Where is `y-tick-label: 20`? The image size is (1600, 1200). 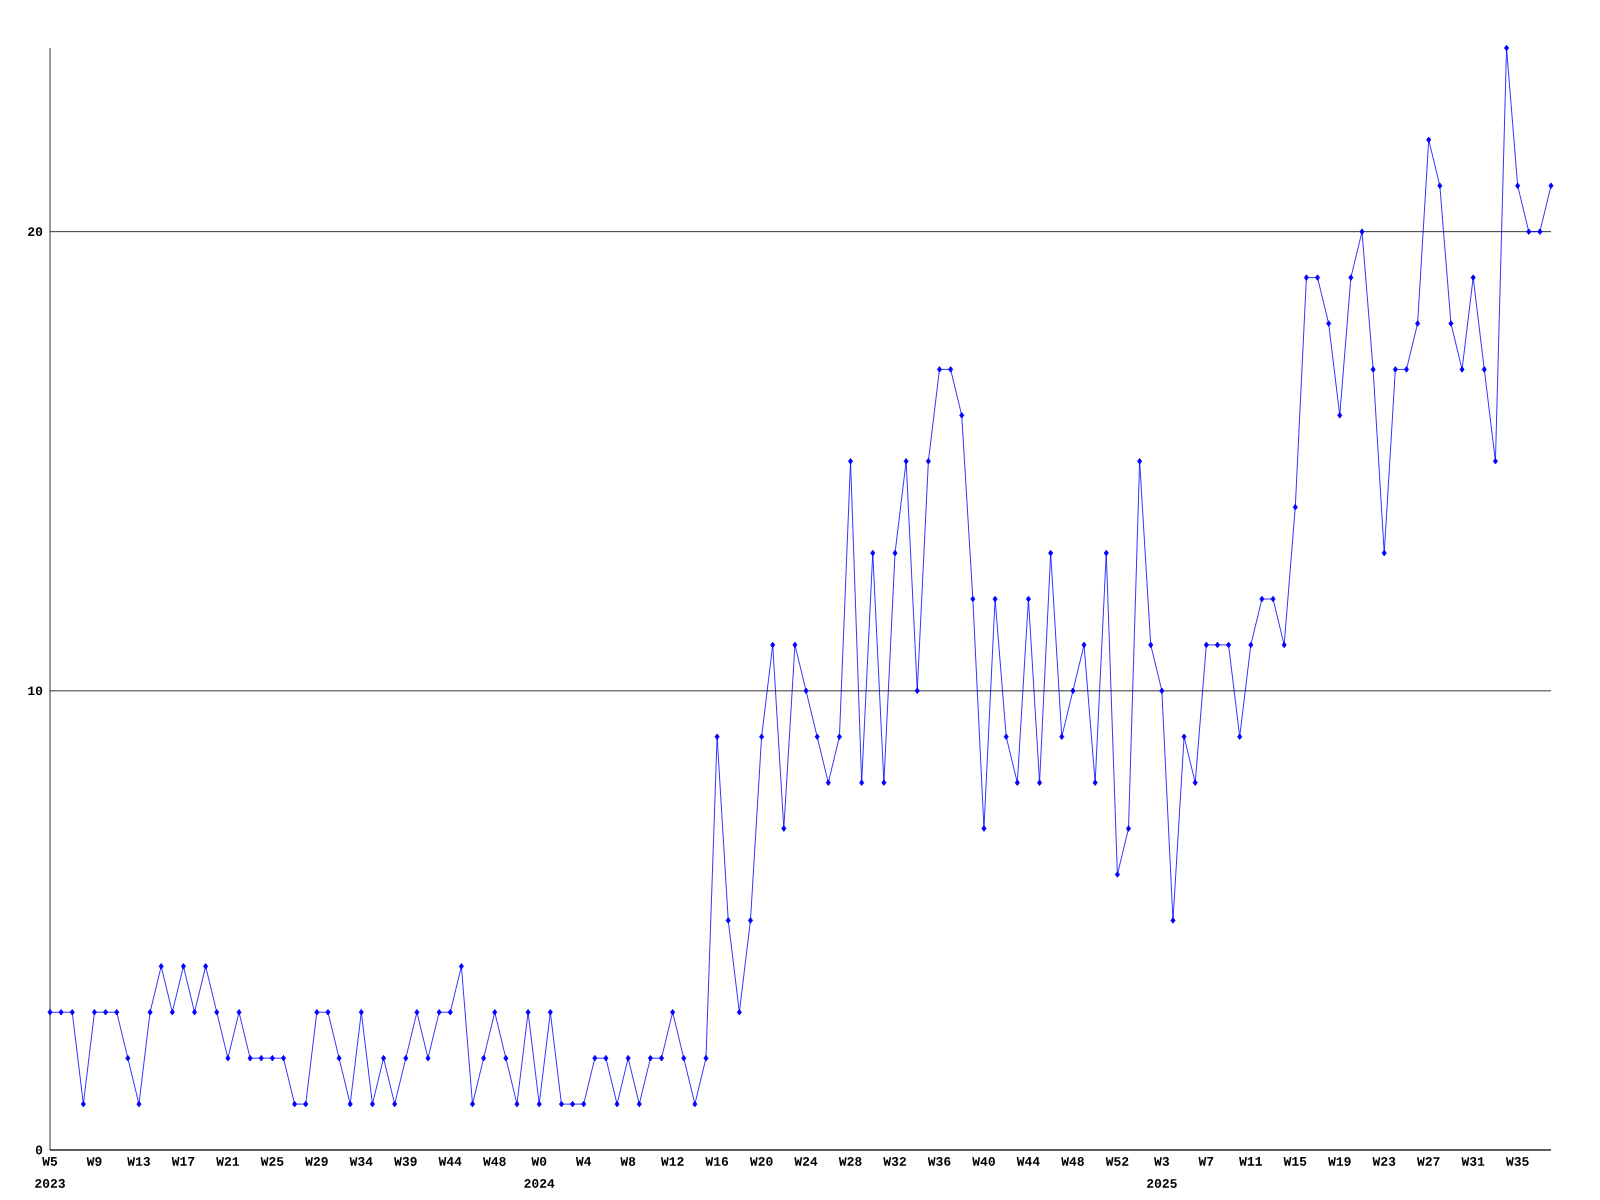
y-tick-label: 20 is located at coordinates (35, 232).